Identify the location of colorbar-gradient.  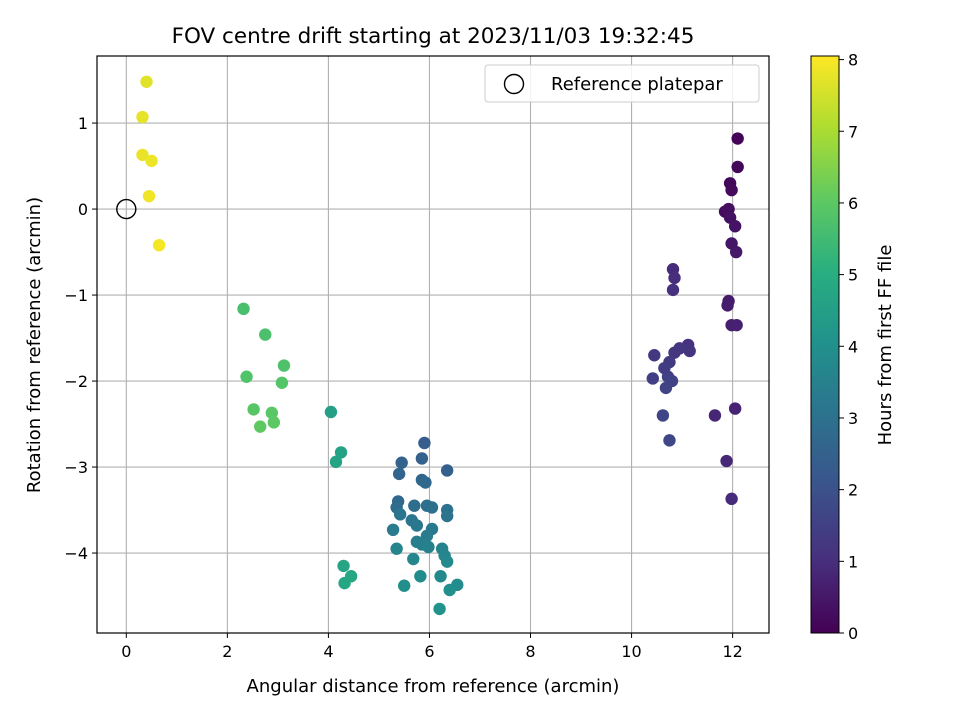
(825, 344).